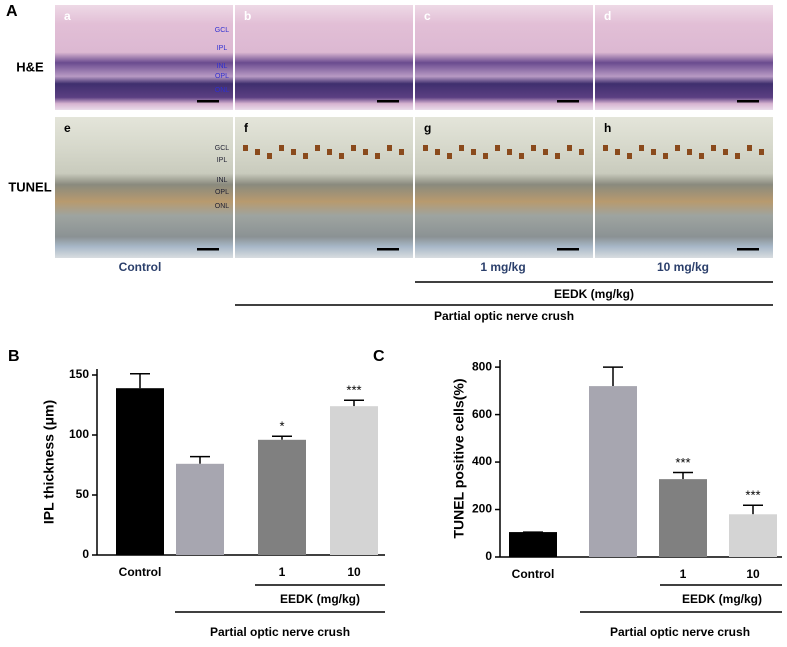  Describe the element at coordinates (222, 180) in the screenshot. I see `layer-label: INL` at that location.